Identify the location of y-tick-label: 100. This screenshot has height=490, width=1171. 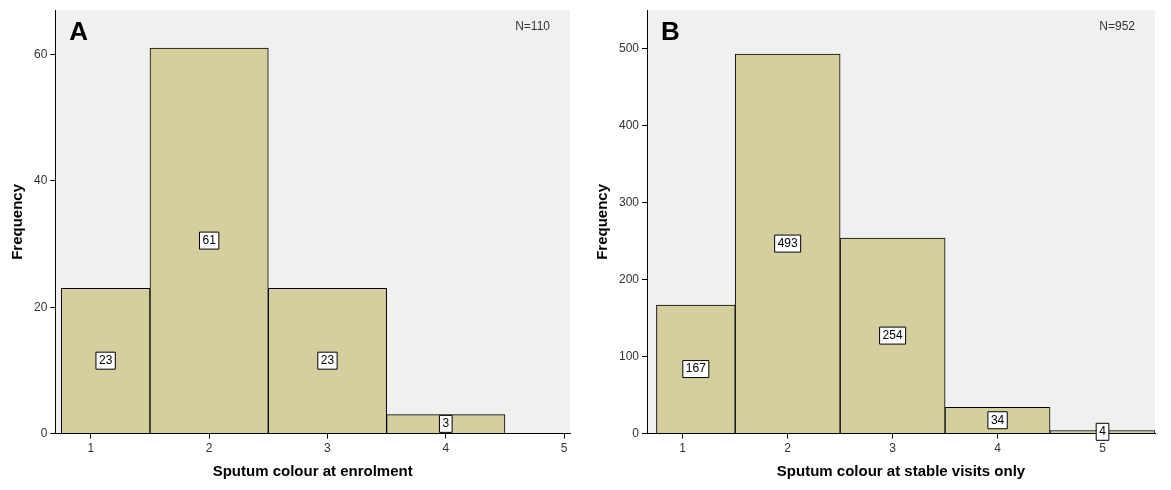
(629, 355).